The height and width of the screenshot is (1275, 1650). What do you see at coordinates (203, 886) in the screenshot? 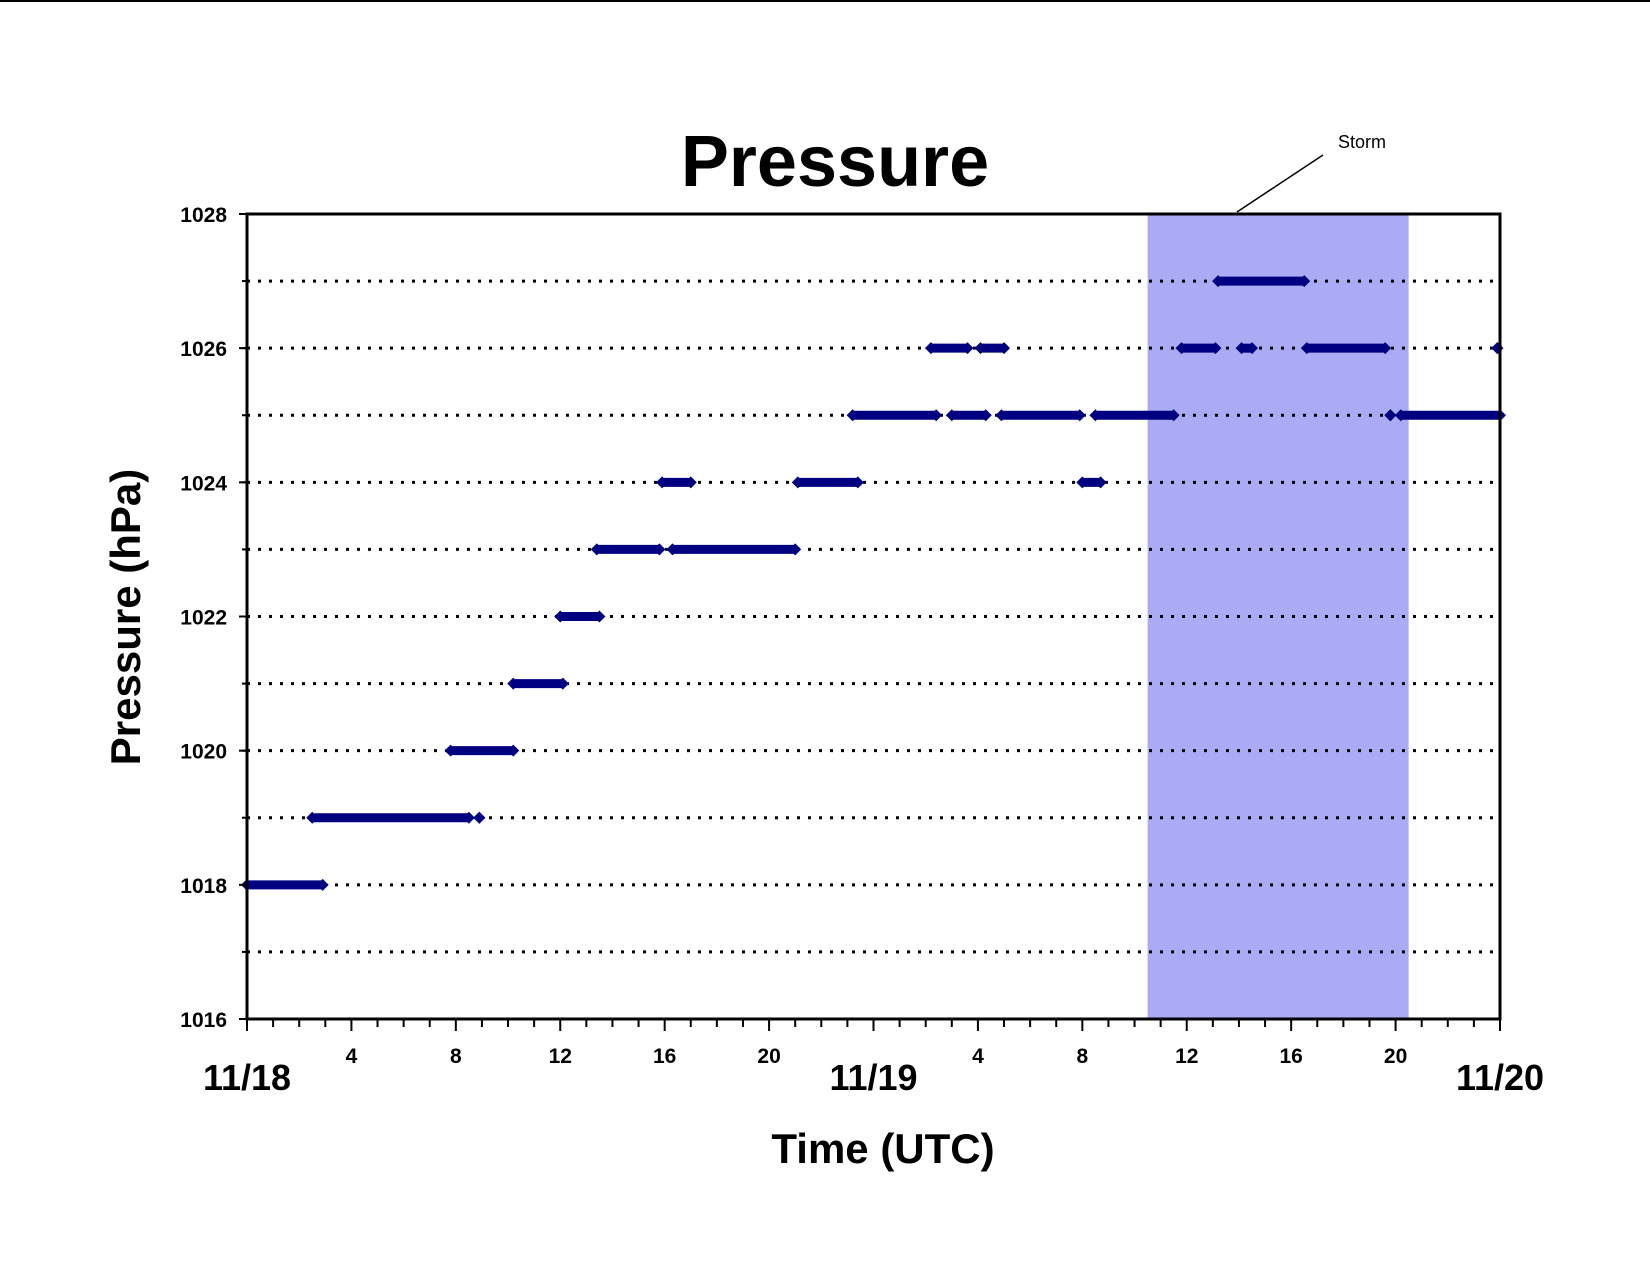
I see `y-tick-label: 1018` at bounding box center [203, 886].